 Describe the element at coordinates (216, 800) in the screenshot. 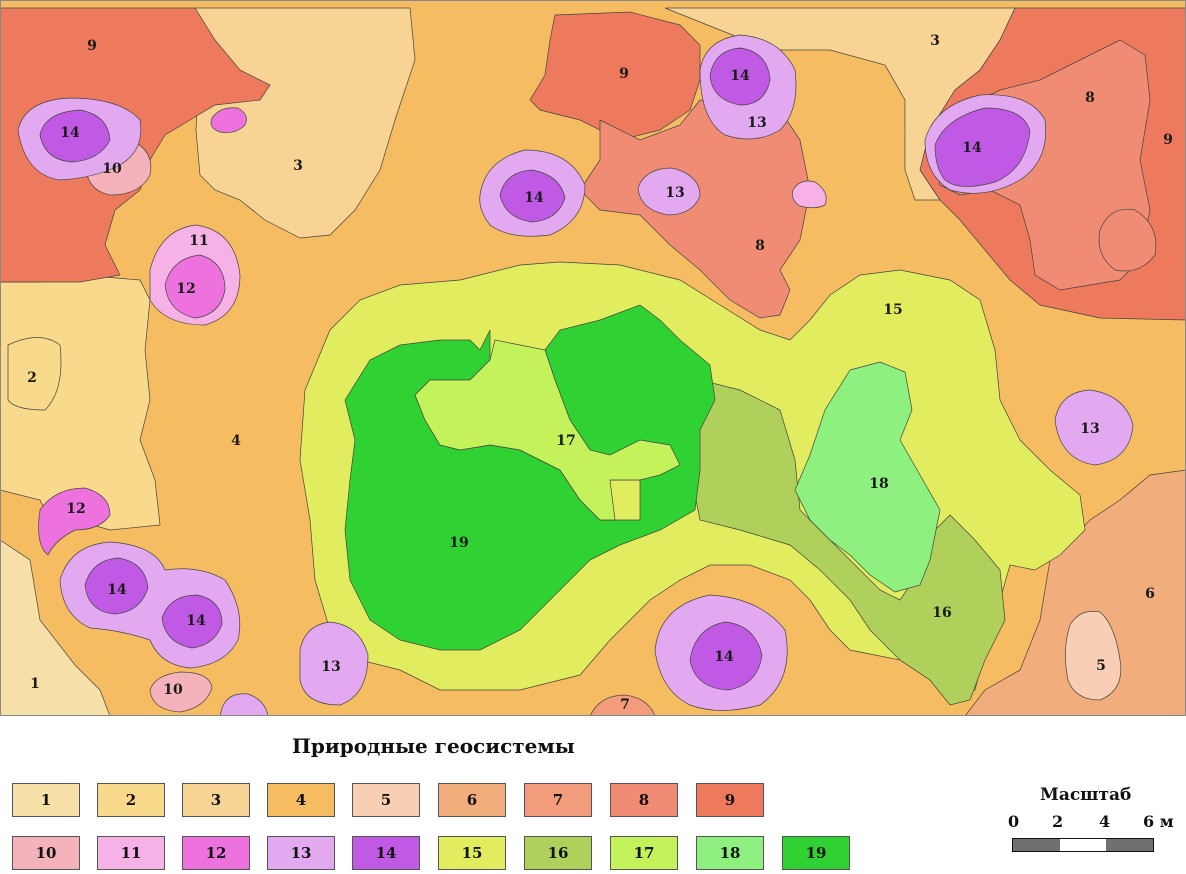

I see `legend-swatch: 3` at that location.